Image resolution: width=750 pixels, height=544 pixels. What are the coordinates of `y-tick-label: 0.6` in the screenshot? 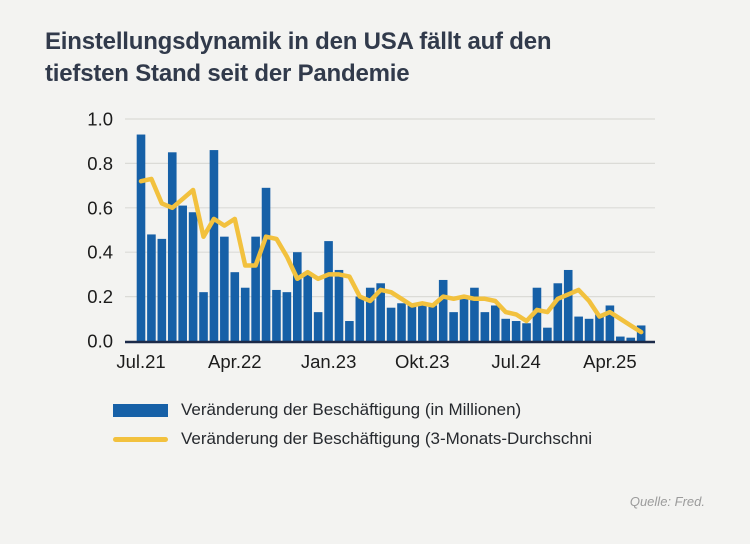 It's located at (100, 207).